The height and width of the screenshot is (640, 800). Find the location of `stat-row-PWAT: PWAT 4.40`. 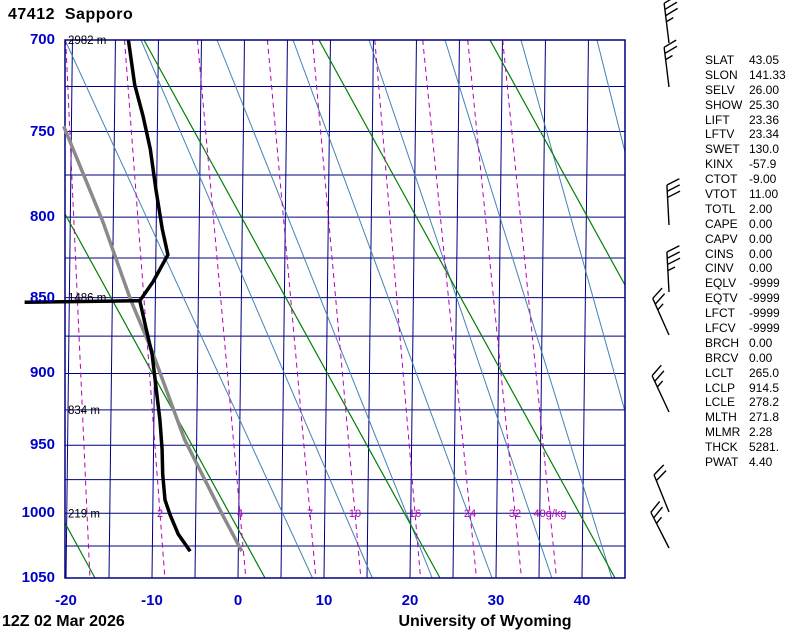

stat-row-PWAT: PWAT 4.40 is located at coordinates (745, 462).